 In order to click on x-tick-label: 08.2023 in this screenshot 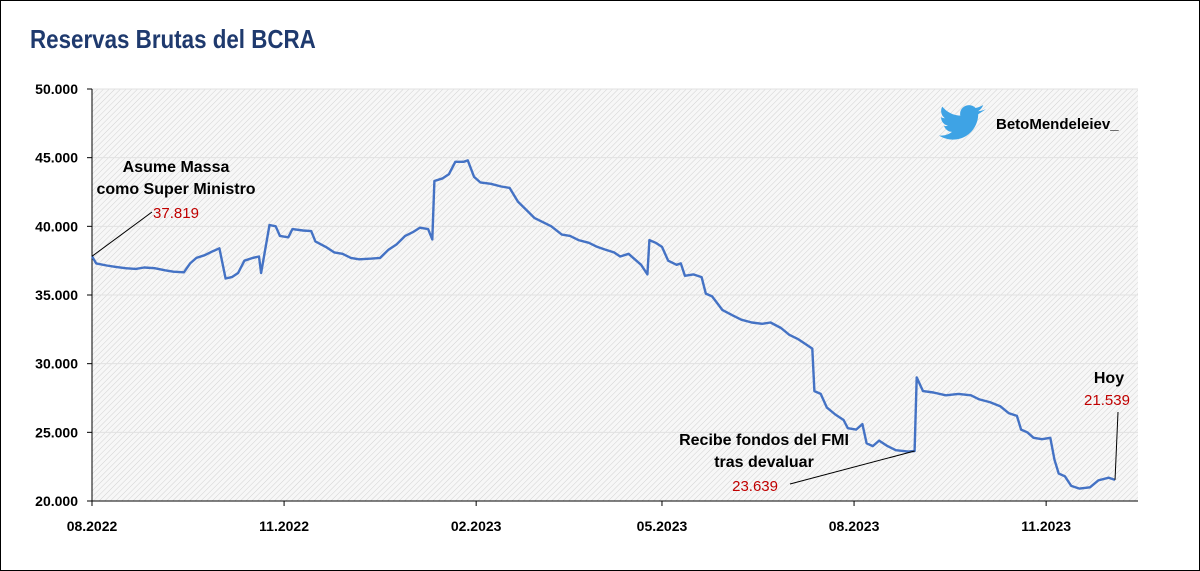, I will do `click(854, 526)`.